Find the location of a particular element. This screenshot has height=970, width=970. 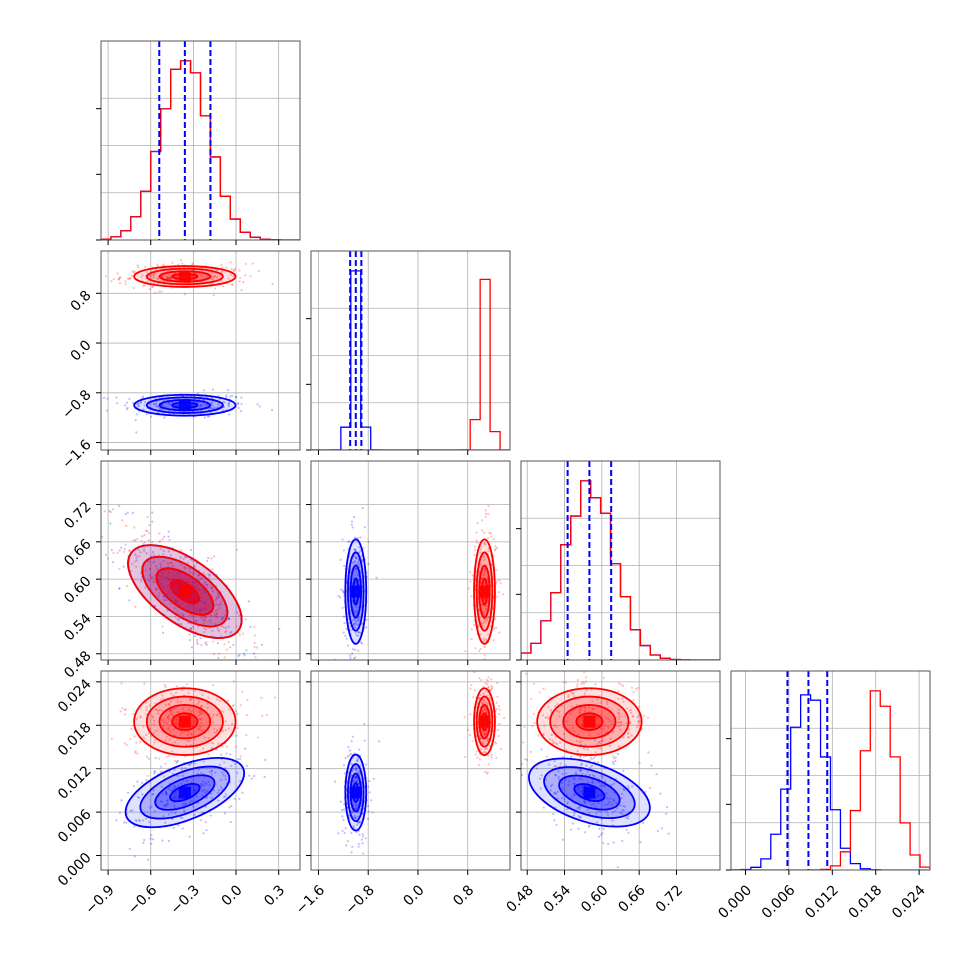

panel-content is located at coordinates (410, 770).